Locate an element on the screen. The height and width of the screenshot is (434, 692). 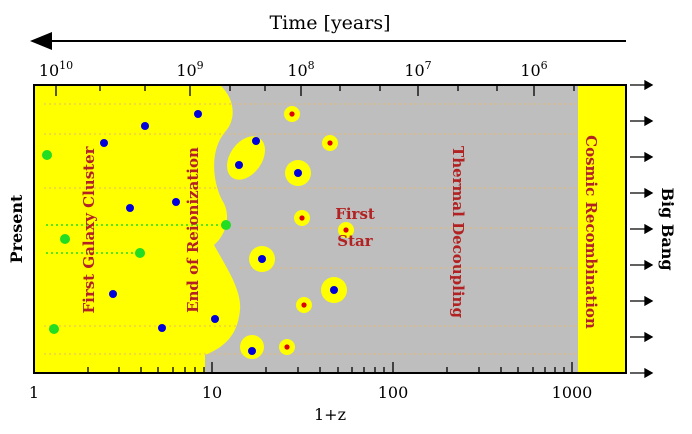
right-arrows is located at coordinates (642, 229).